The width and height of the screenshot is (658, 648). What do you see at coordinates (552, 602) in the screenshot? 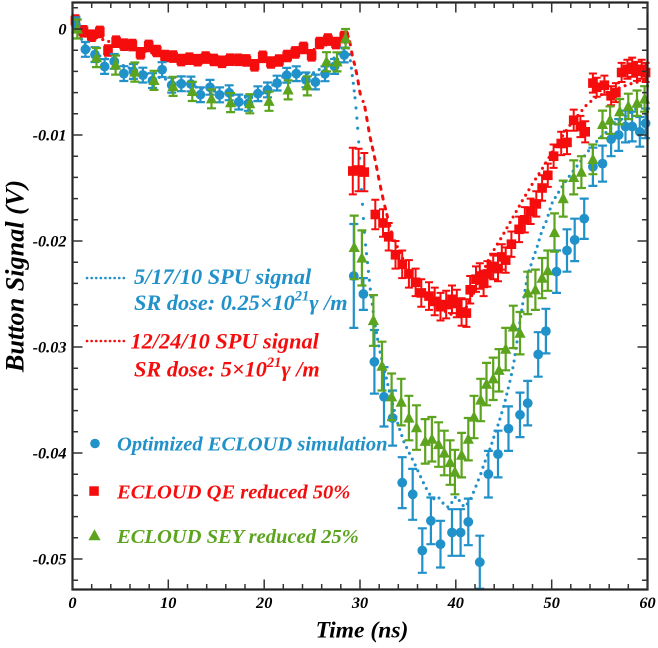
I see `svg-text: 50` at bounding box center [552, 602].